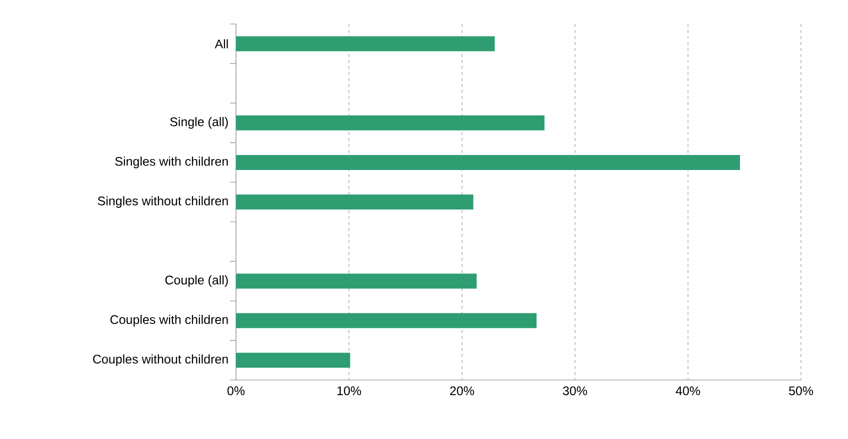 The image size is (848, 439). I want to click on y-tick-label: Singles with children, so click(171, 162).